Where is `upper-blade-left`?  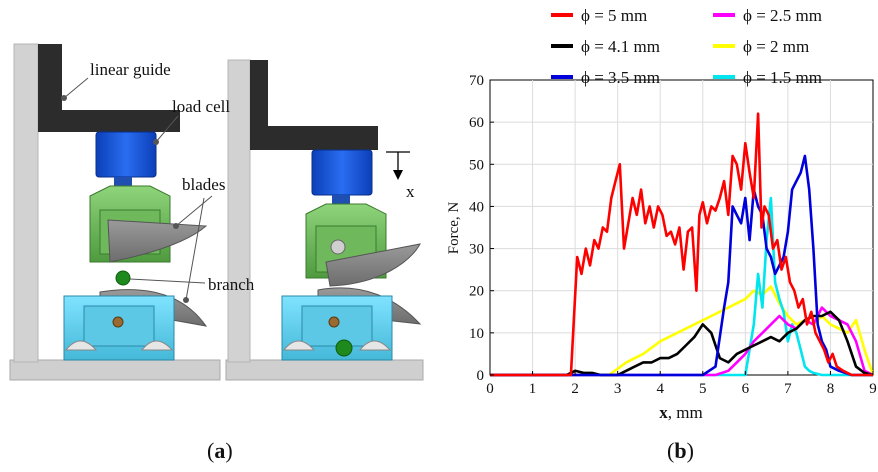
upper-blade-left is located at coordinates (157, 241).